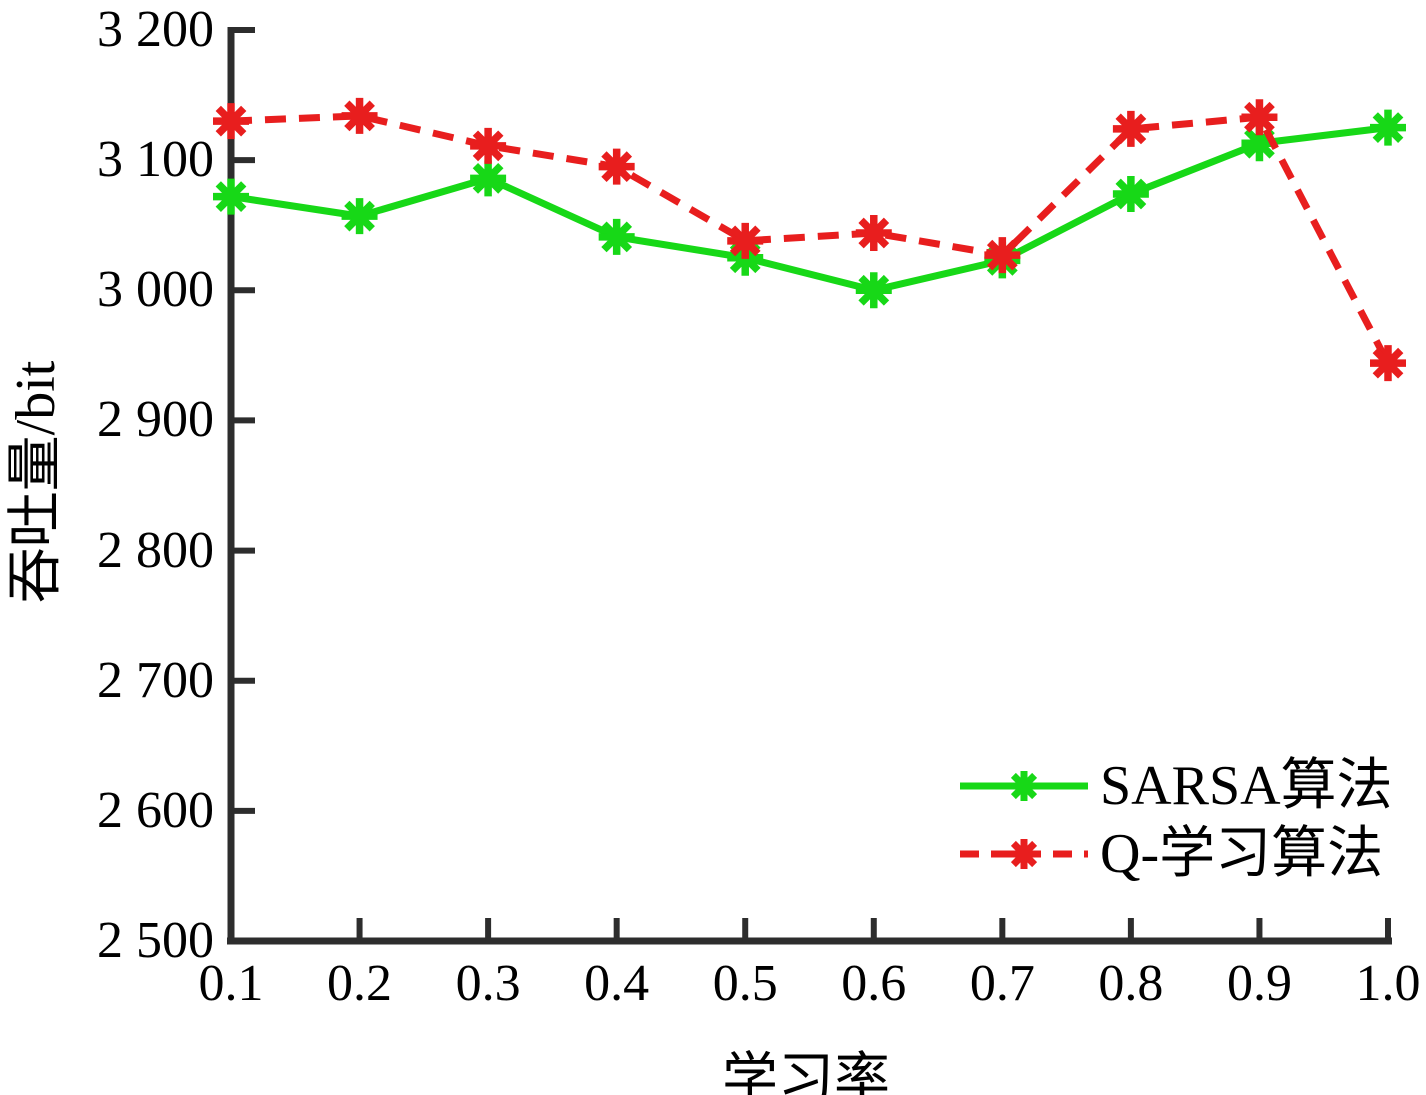  Describe the element at coordinates (155, 29) in the screenshot. I see `y-tick-label: 3 200` at that location.